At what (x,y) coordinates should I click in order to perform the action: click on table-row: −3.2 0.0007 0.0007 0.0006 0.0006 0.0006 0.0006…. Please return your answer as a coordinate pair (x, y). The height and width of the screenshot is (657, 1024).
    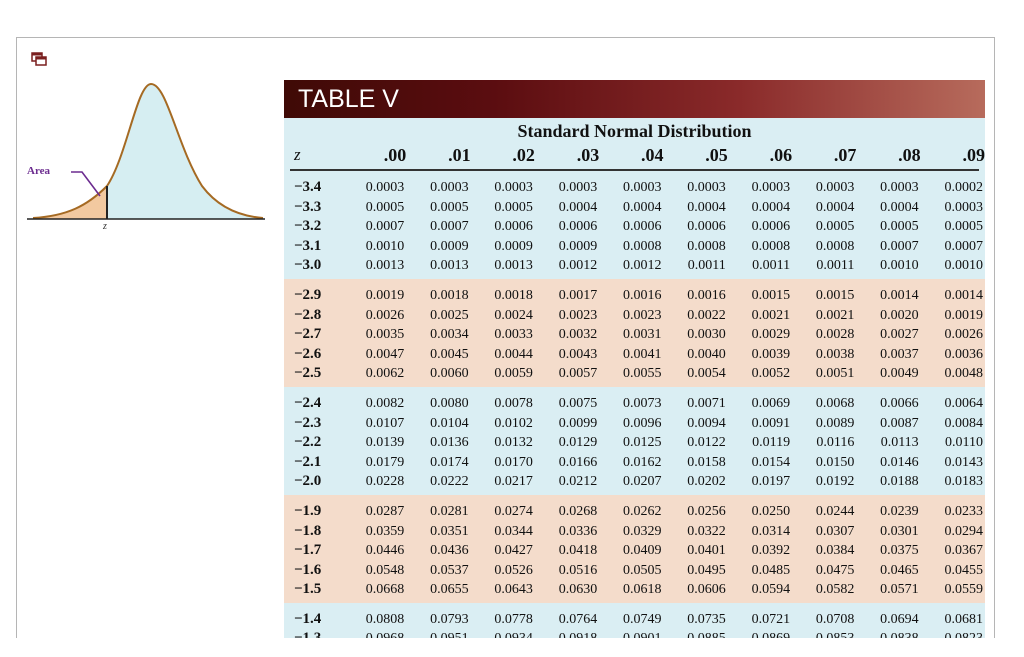
    Looking at the image, I should click on (634, 227).